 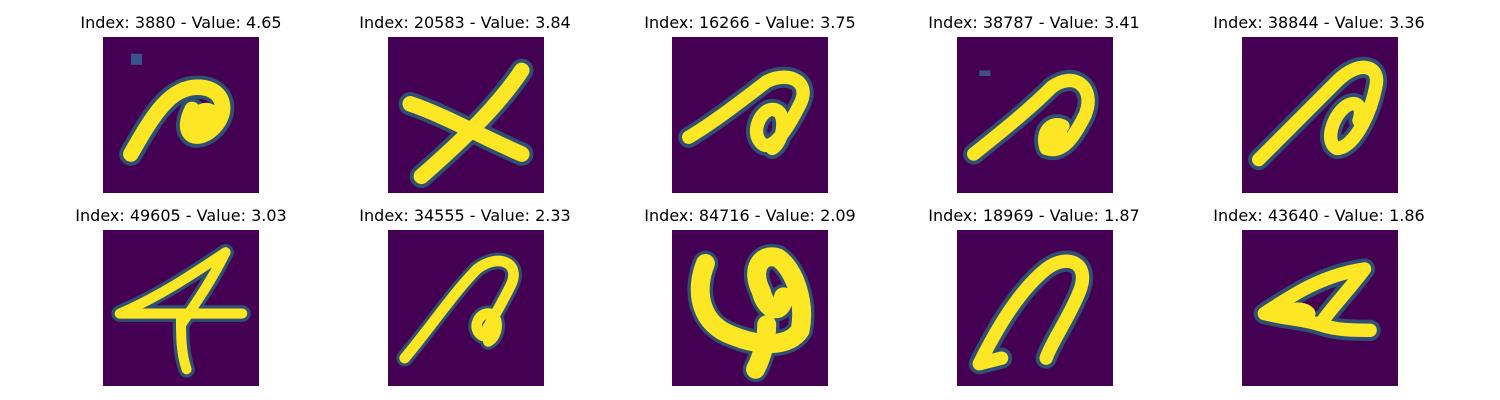 What do you see at coordinates (1319, 215) in the screenshot?
I see `panel-title: Index: 43640 - Value: 1.86` at bounding box center [1319, 215].